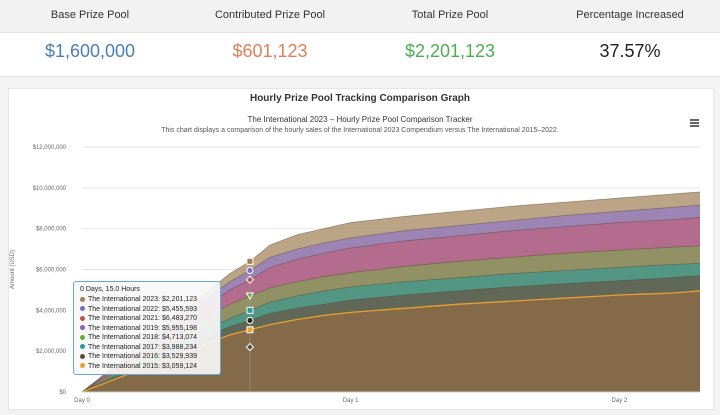 This screenshot has width=720, height=415. I want to click on tooltip-row: The International 2016: $3,529,939, so click(138, 356).